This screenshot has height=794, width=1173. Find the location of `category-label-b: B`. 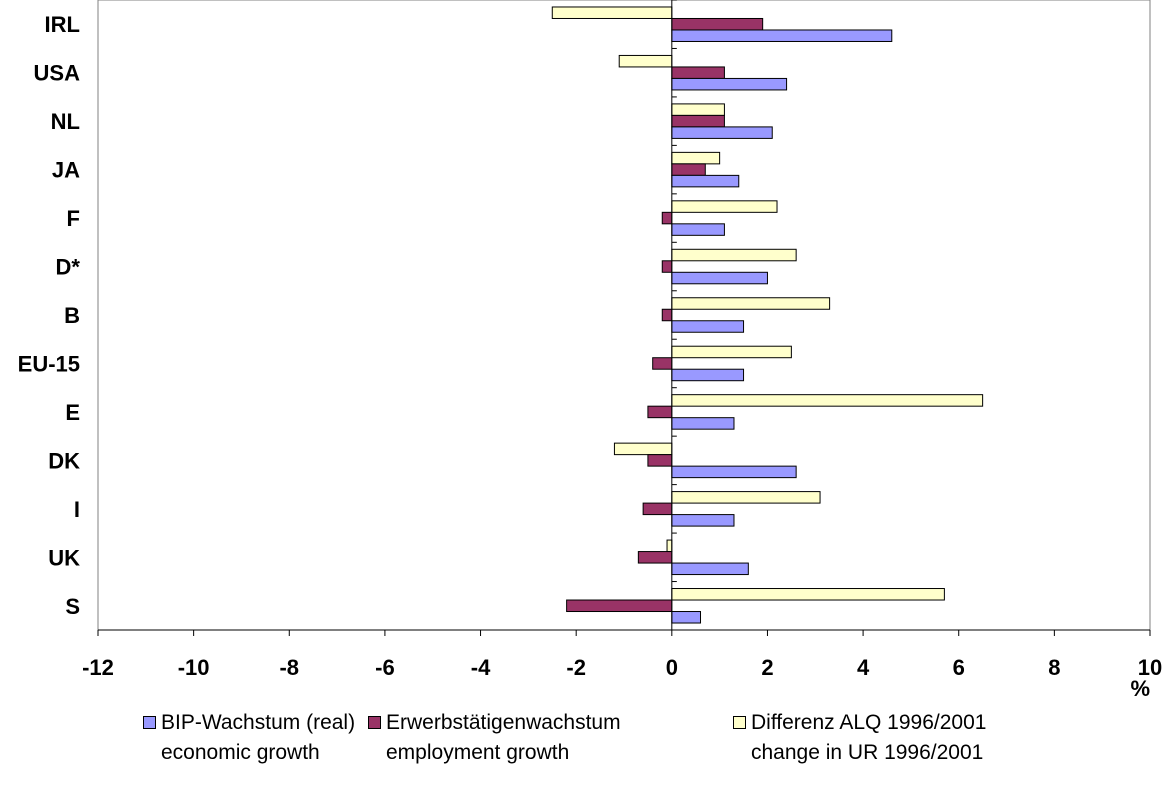

category-label-b: B is located at coordinates (72, 315).